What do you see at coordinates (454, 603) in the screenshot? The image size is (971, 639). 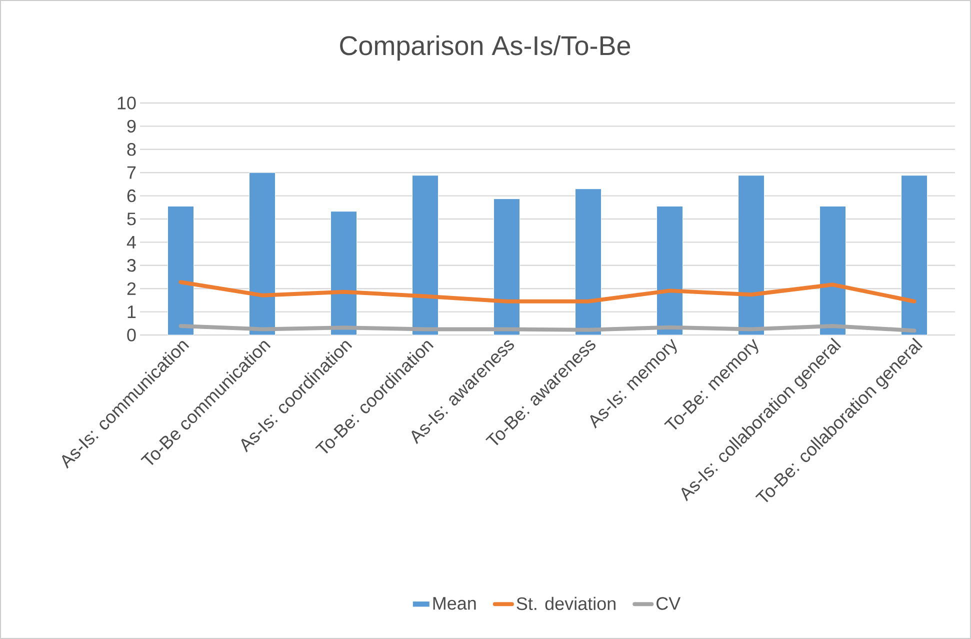 I see `legend-label: Mean` at bounding box center [454, 603].